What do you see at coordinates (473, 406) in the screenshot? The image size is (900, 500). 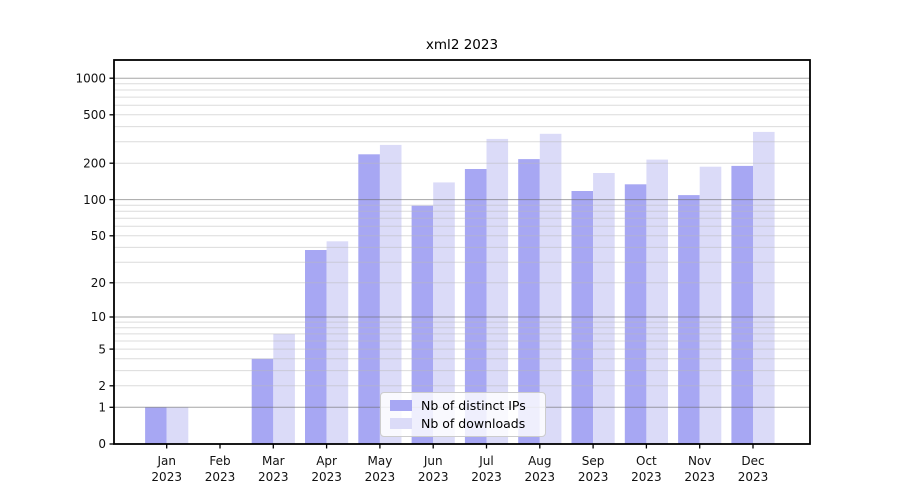 I see `legend-label-ips: Nb of distinct IPs` at bounding box center [473, 406].